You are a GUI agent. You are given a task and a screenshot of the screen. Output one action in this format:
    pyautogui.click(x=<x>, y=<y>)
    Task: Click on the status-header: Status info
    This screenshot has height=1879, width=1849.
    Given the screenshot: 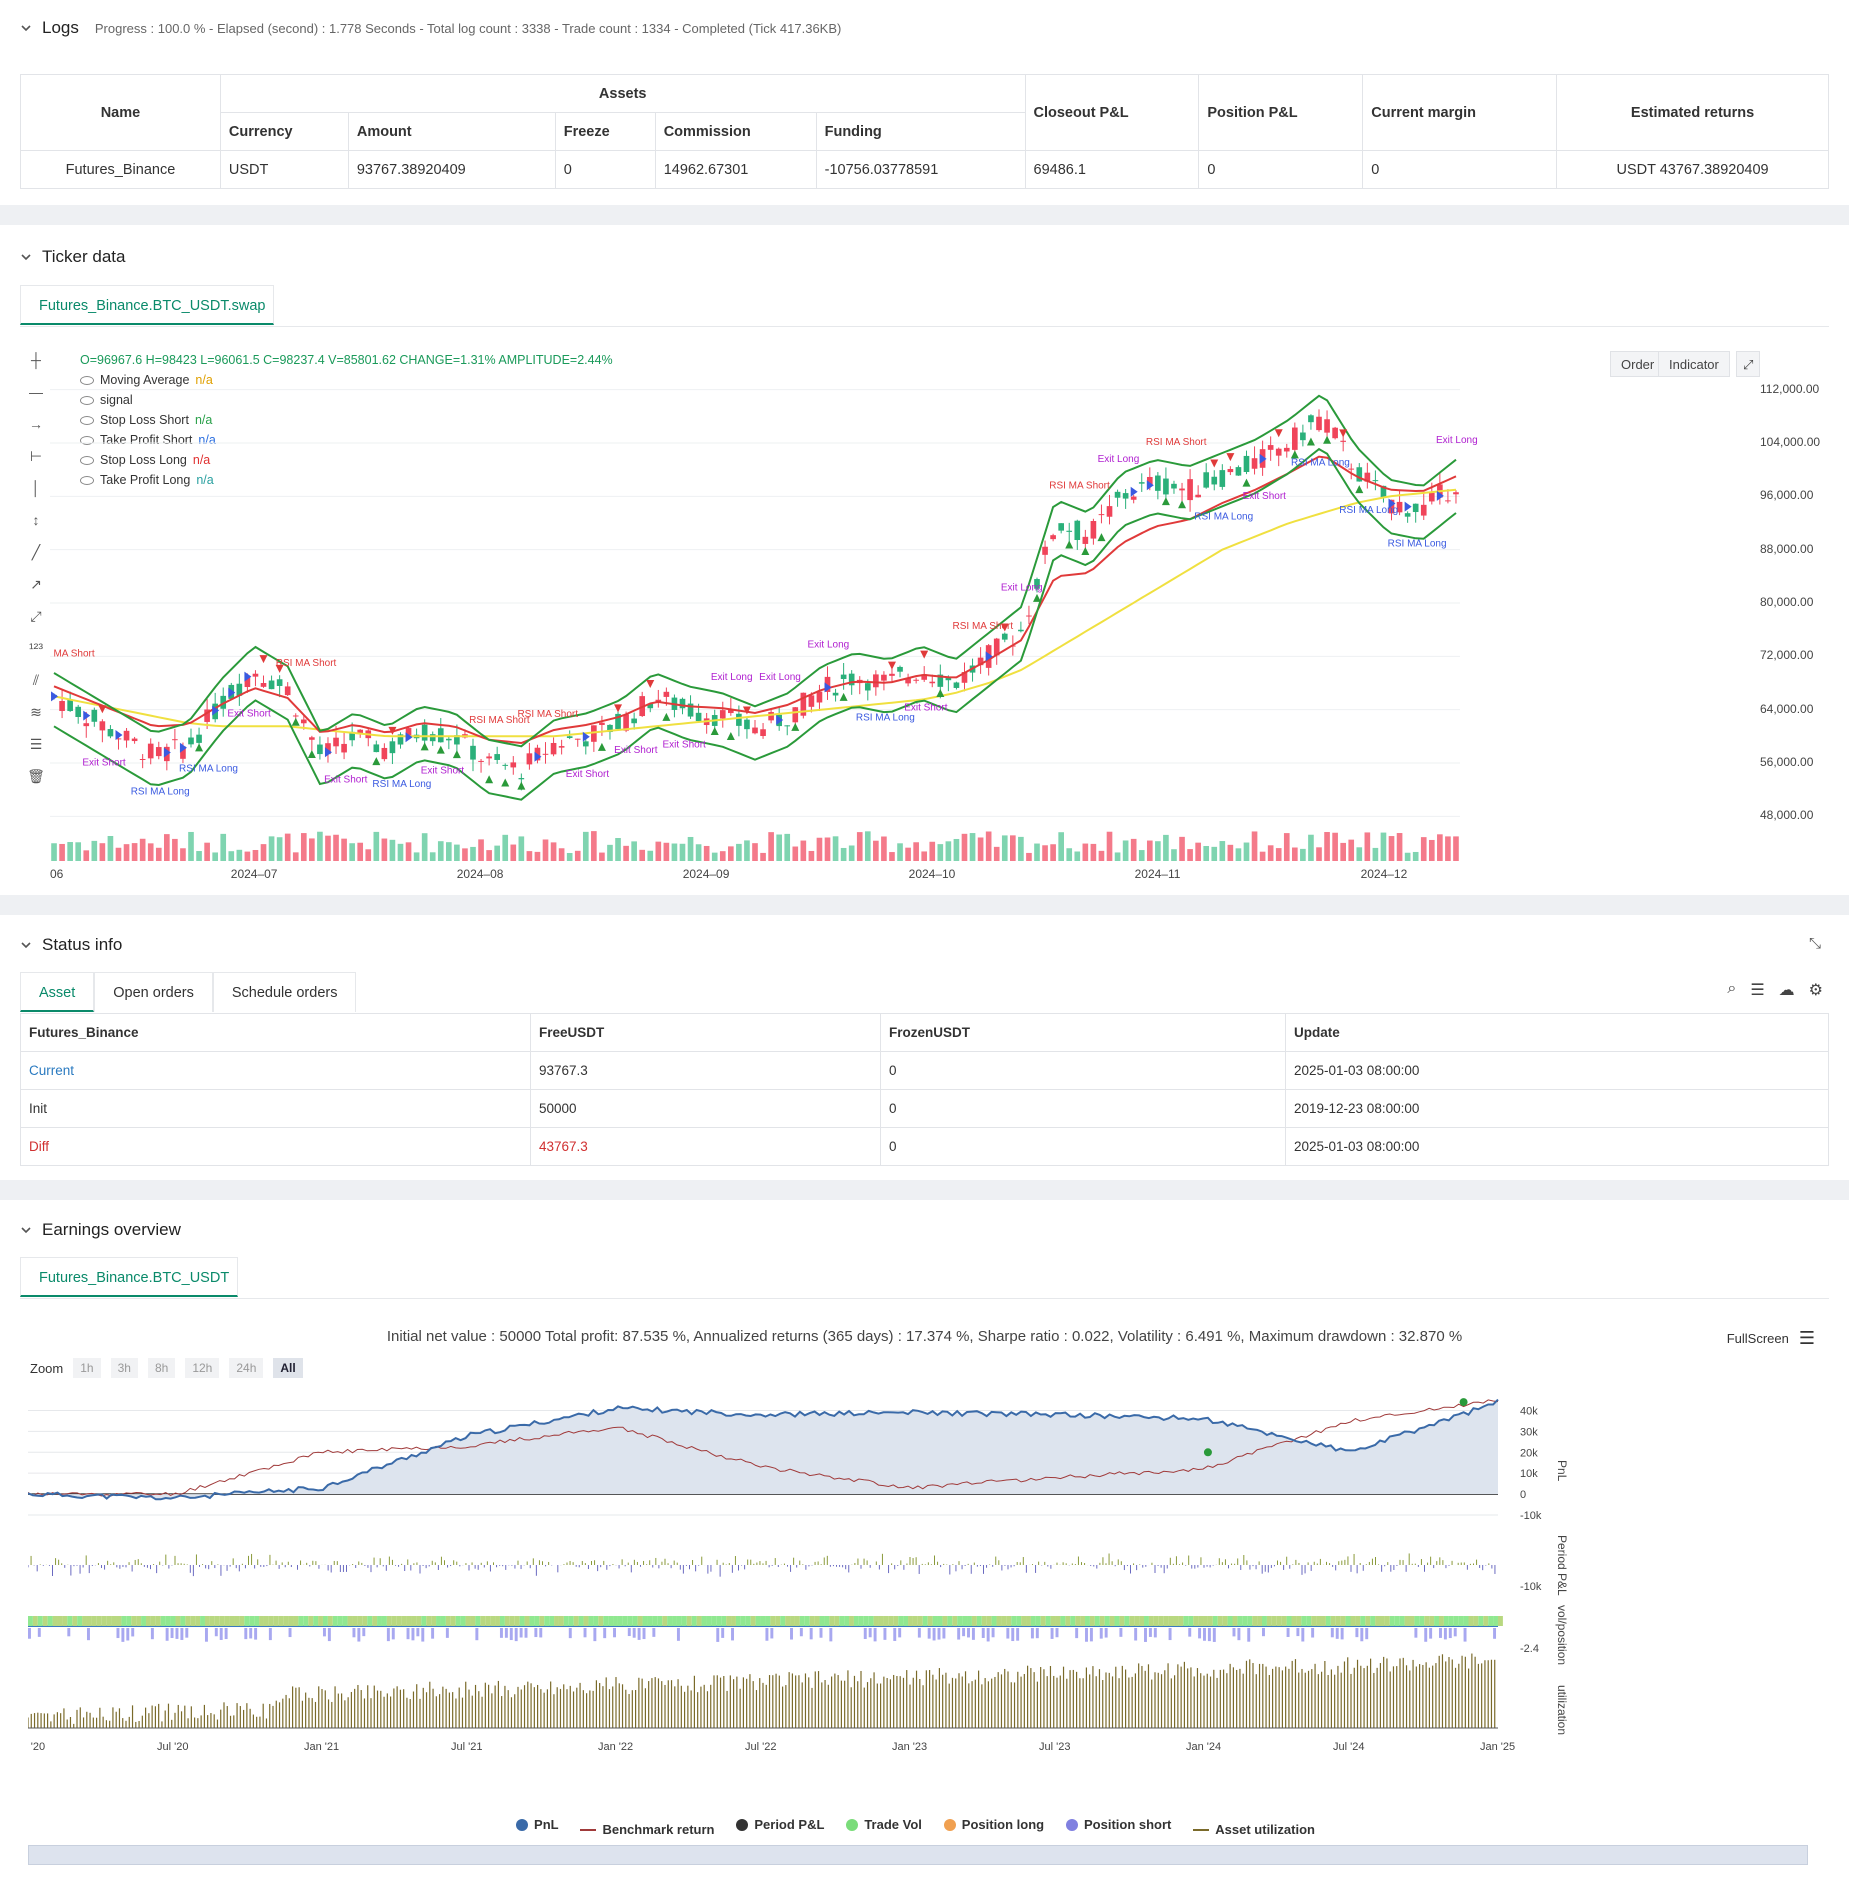 What is the action you would take?
    pyautogui.click(x=71, y=945)
    